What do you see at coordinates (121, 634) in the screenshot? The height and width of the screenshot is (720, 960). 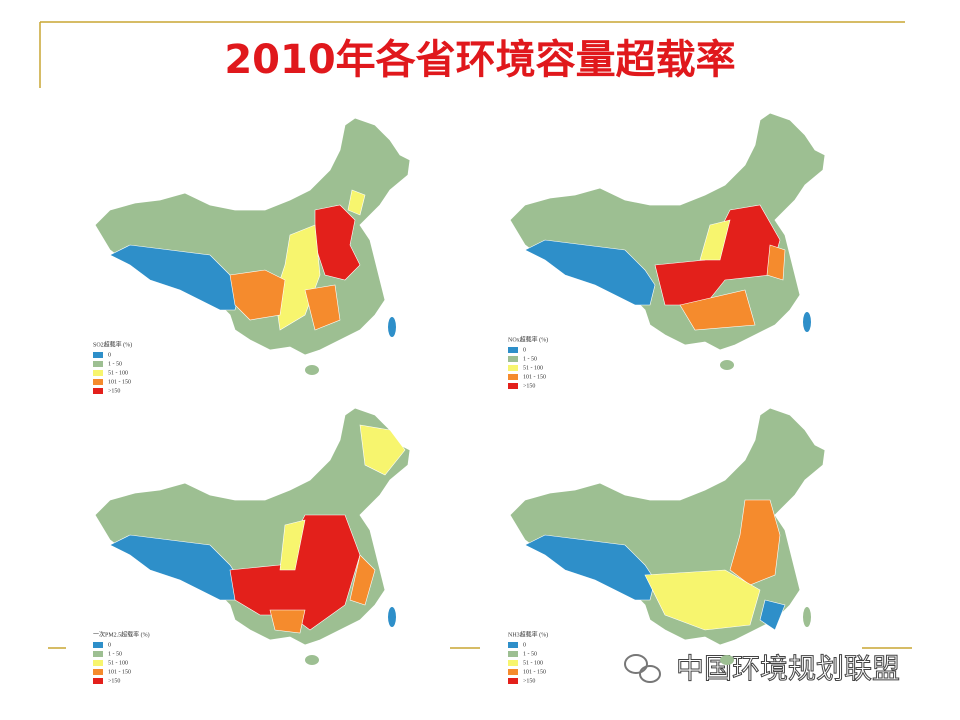 I see `legend-title: 一次PM2.5超载率 (%)` at bounding box center [121, 634].